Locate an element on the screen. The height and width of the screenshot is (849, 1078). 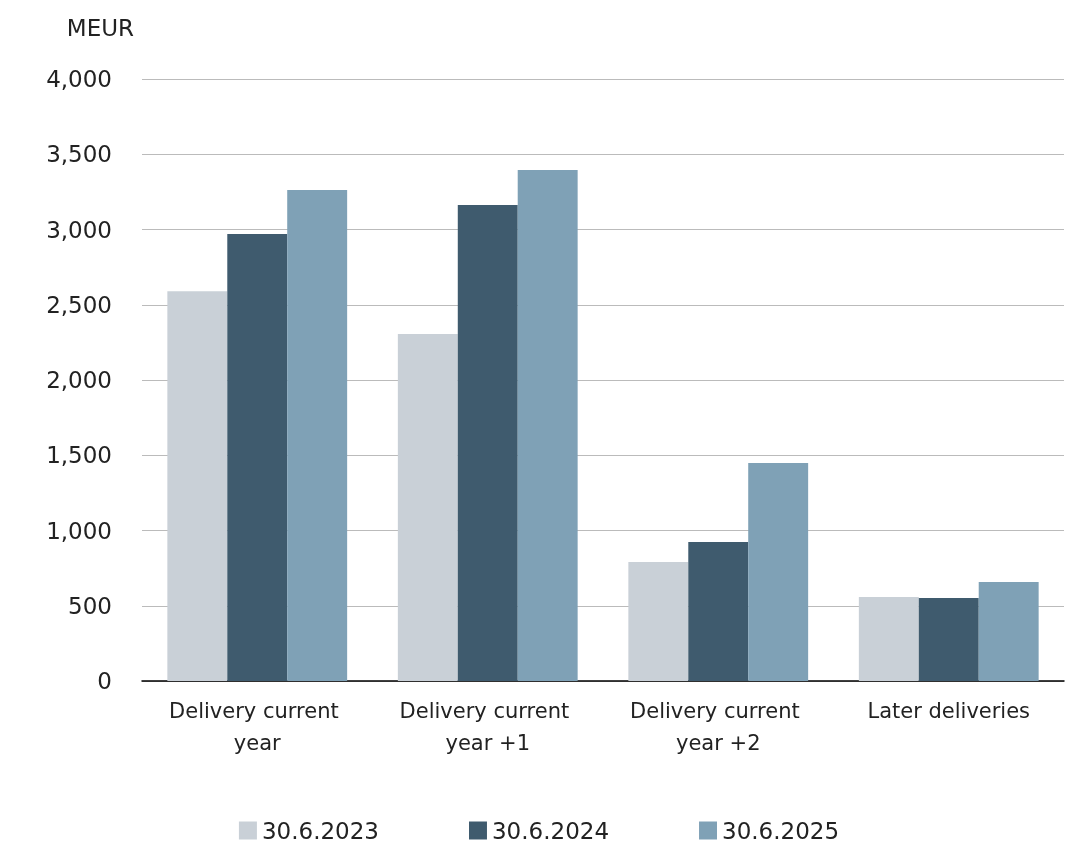
legend-label: 30.6.2024 is located at coordinates (550, 830).